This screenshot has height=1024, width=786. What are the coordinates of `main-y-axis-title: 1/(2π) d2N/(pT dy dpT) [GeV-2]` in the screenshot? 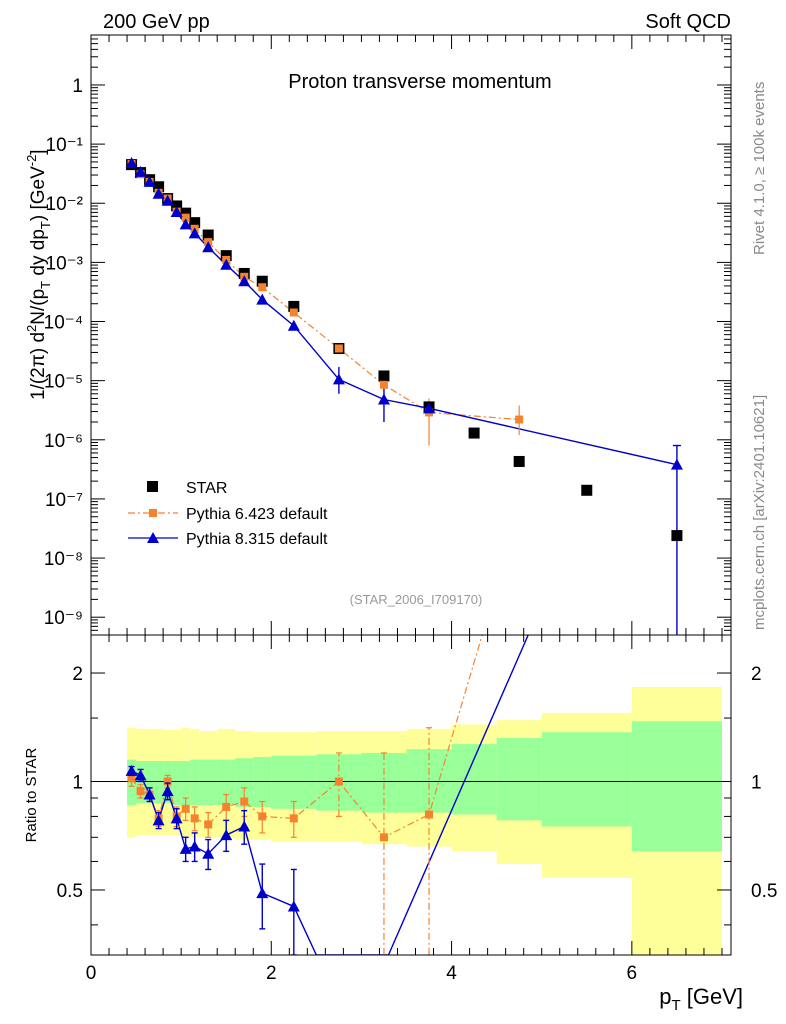 It's located at (38, 274).